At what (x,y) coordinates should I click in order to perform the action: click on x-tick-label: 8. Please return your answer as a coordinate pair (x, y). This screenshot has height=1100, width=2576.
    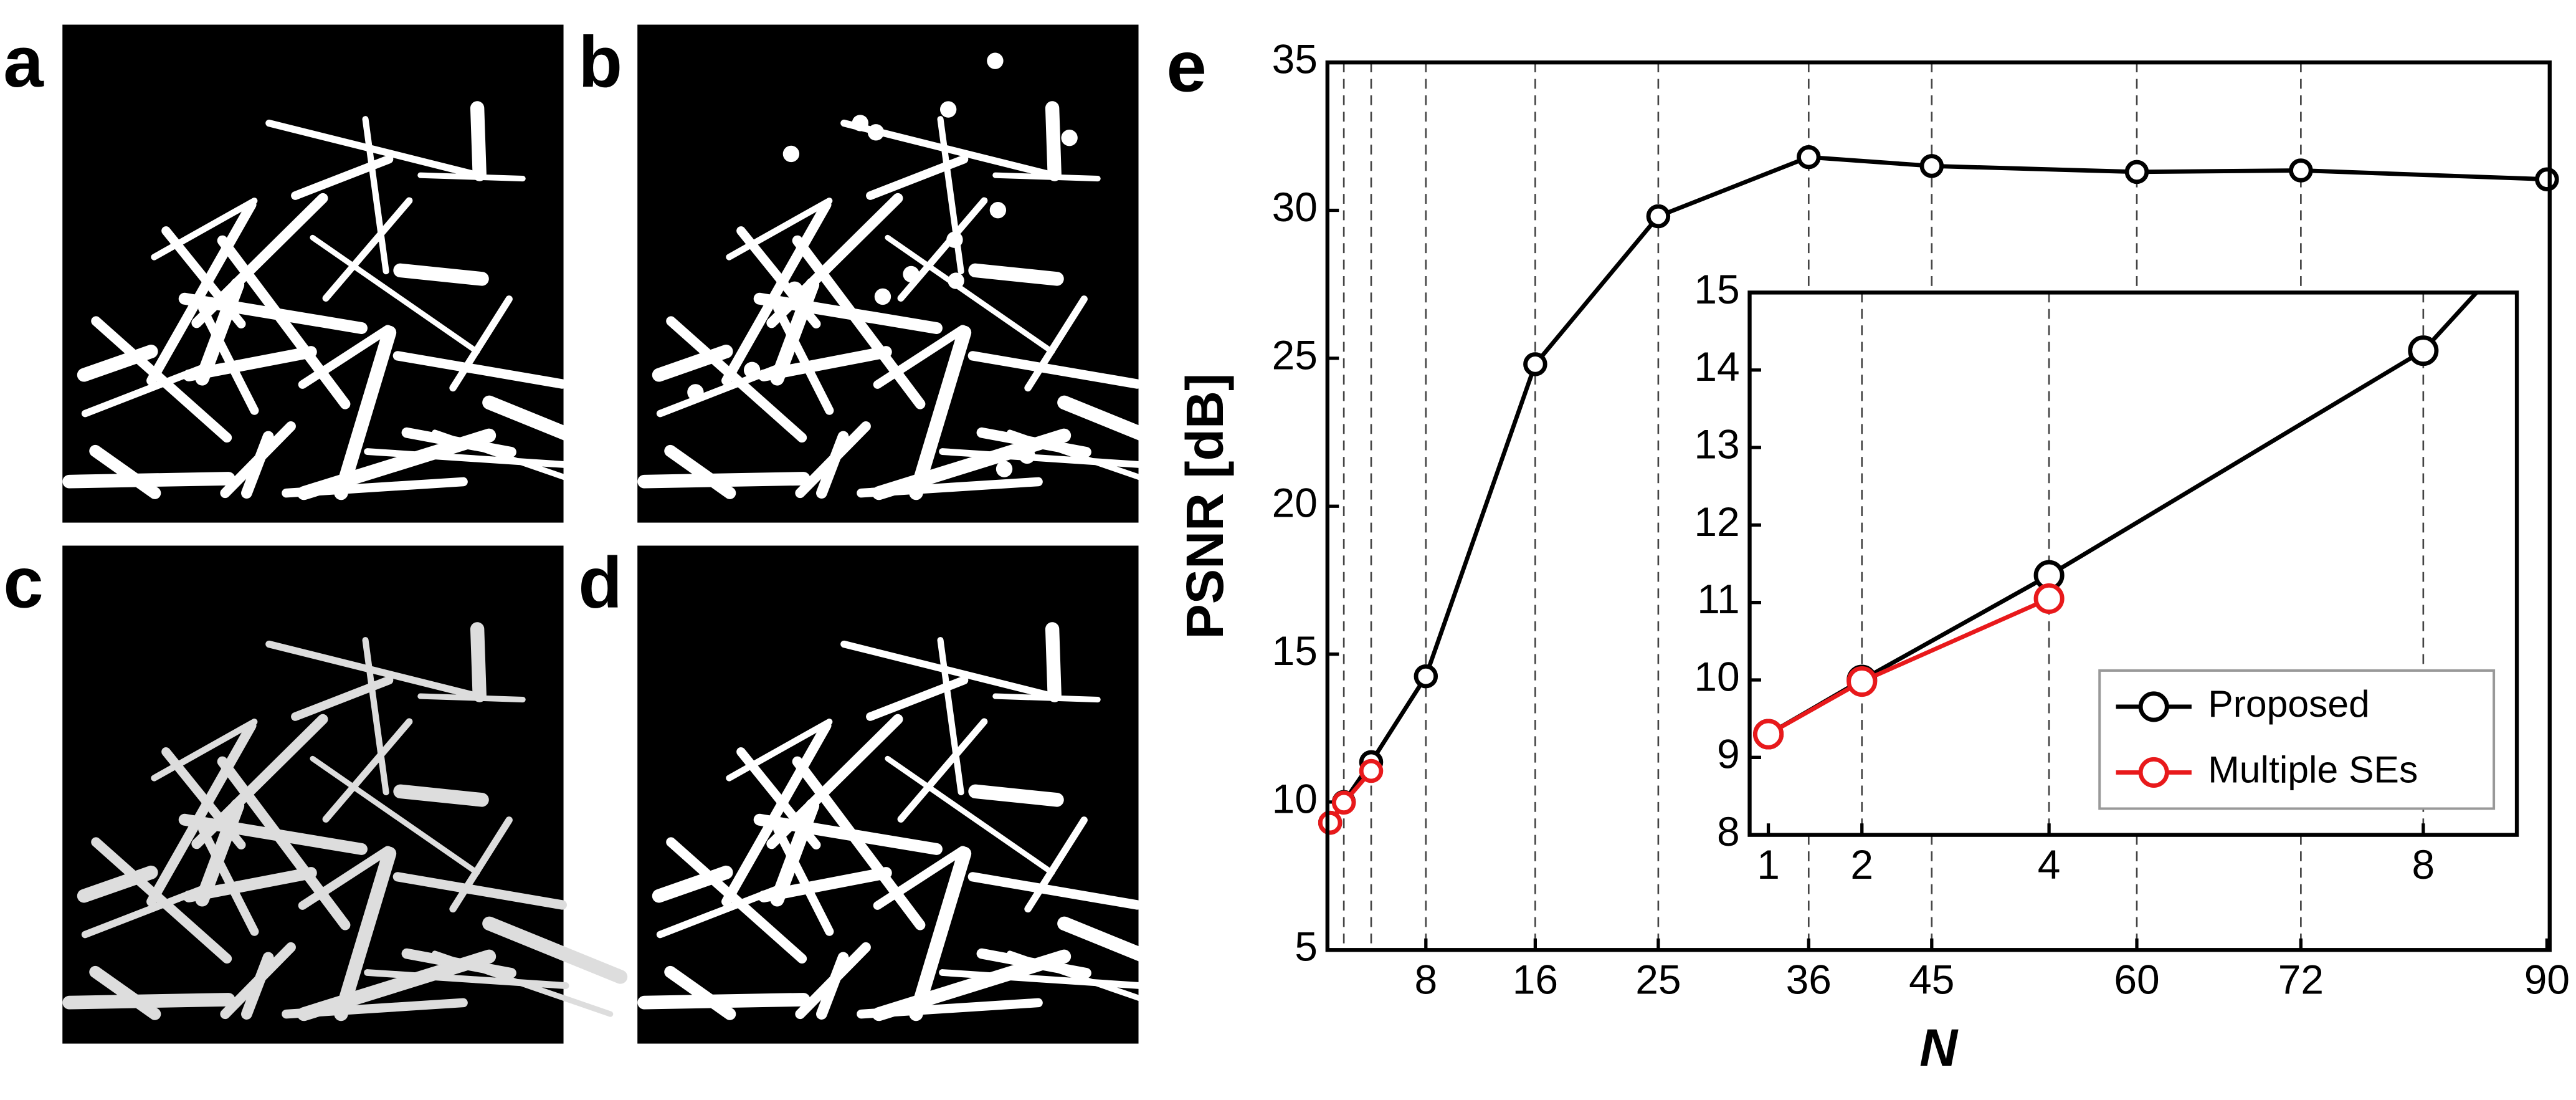
    Looking at the image, I should click on (2423, 864).